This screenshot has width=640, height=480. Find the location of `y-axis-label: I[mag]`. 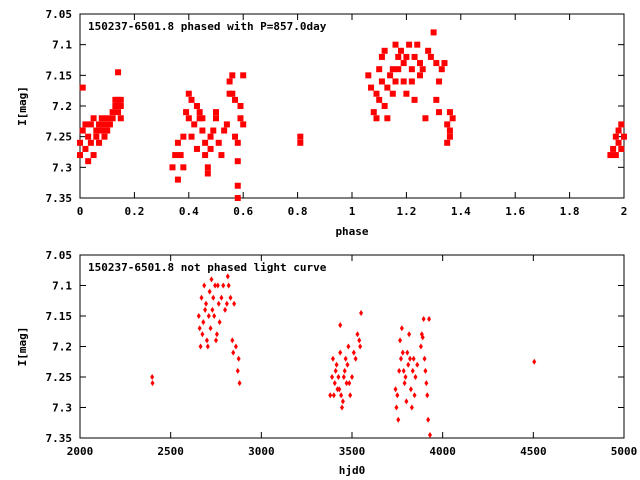

y-axis-label: I[mag] is located at coordinates (22, 106).